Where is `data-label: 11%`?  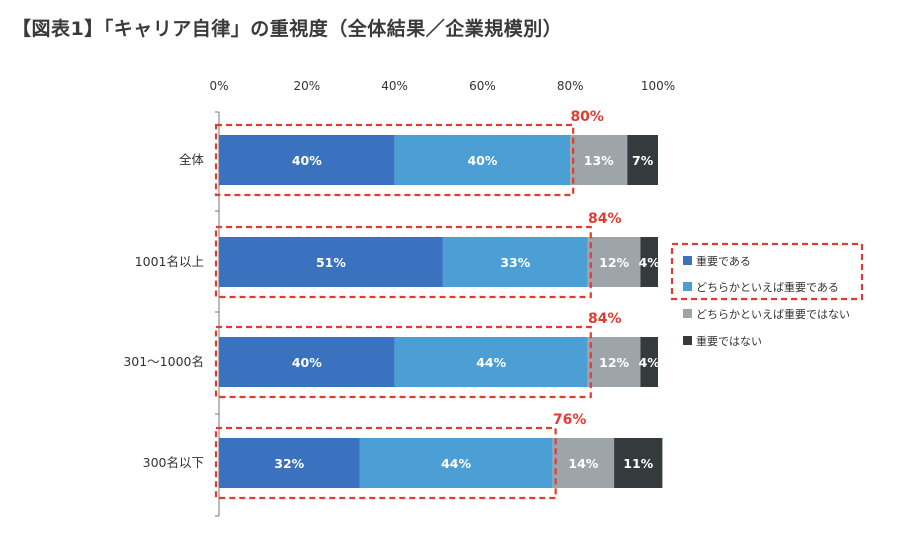
data-label: 11% is located at coordinates (638, 463).